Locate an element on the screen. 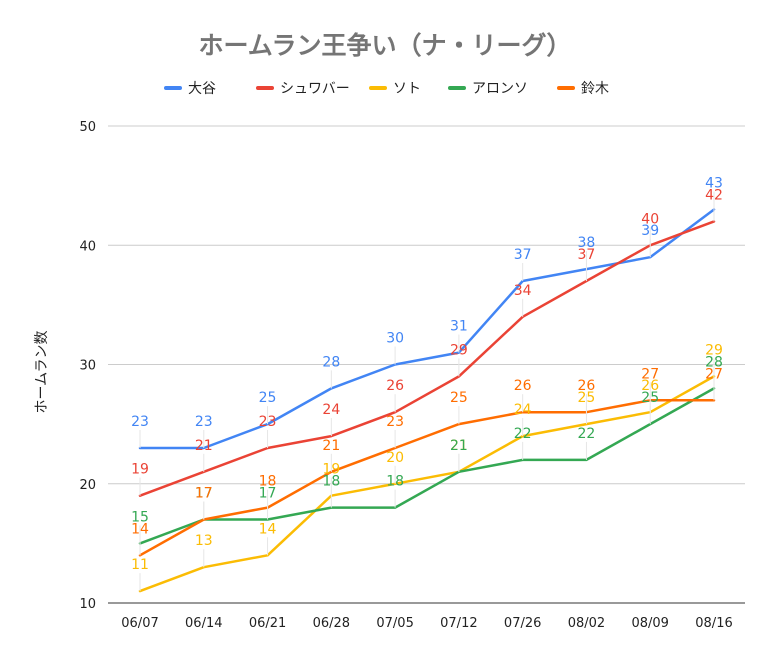  x-tick-label: 08/16 is located at coordinates (713, 623).